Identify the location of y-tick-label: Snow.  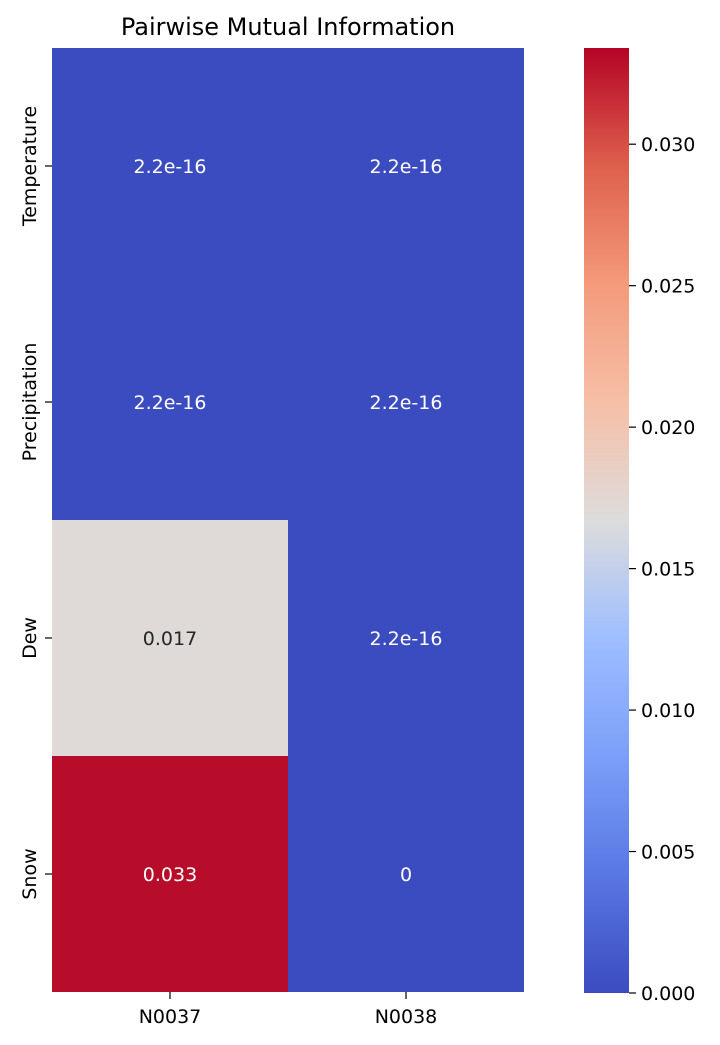
(30, 873).